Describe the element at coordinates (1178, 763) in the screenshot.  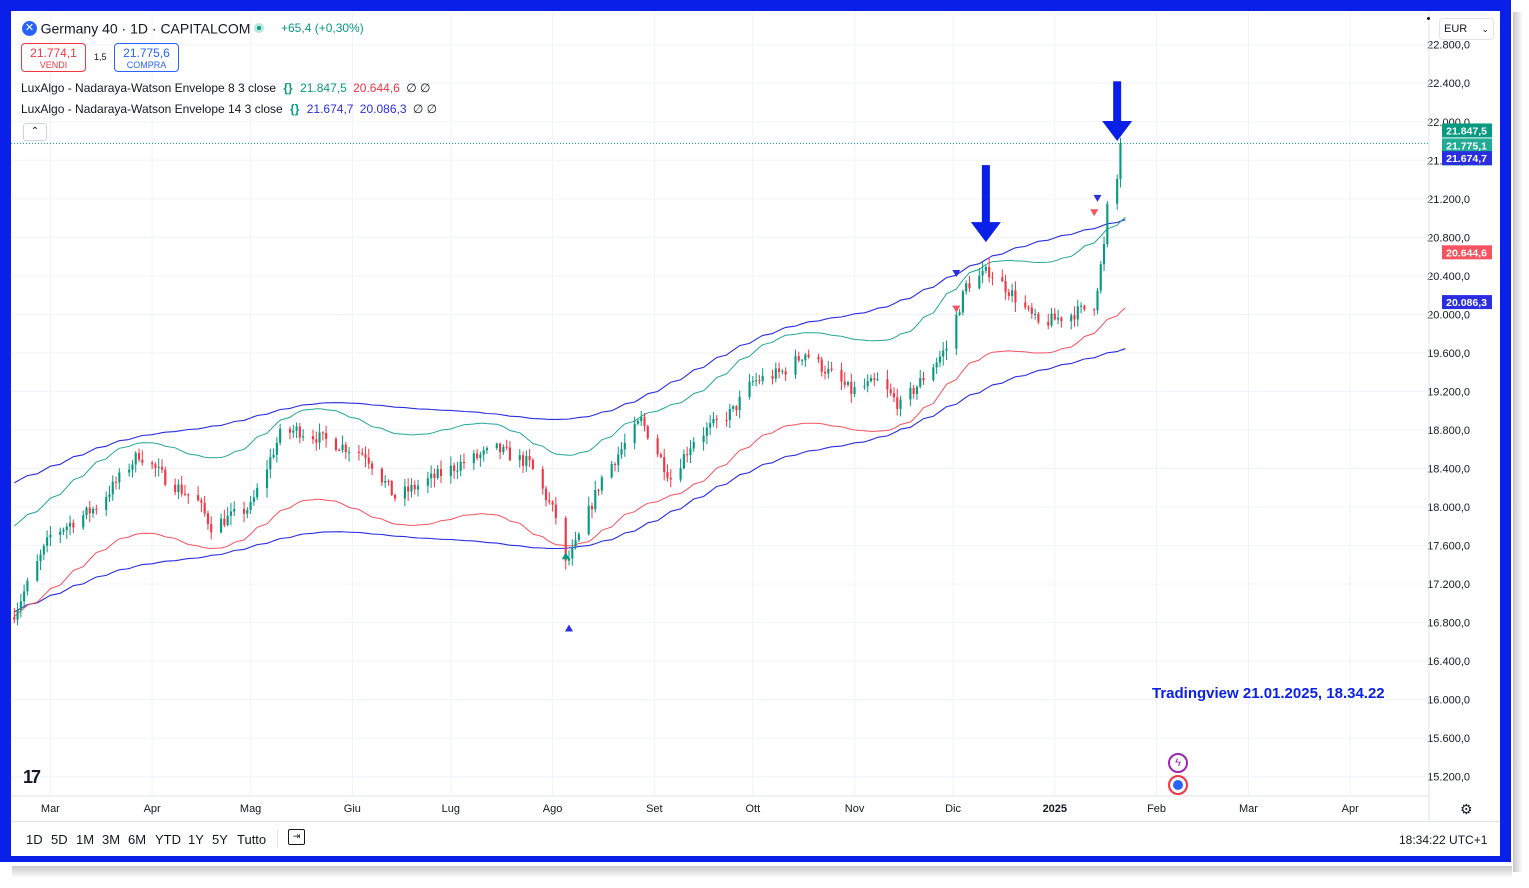
I see `lightning-icon: ϟ` at that location.